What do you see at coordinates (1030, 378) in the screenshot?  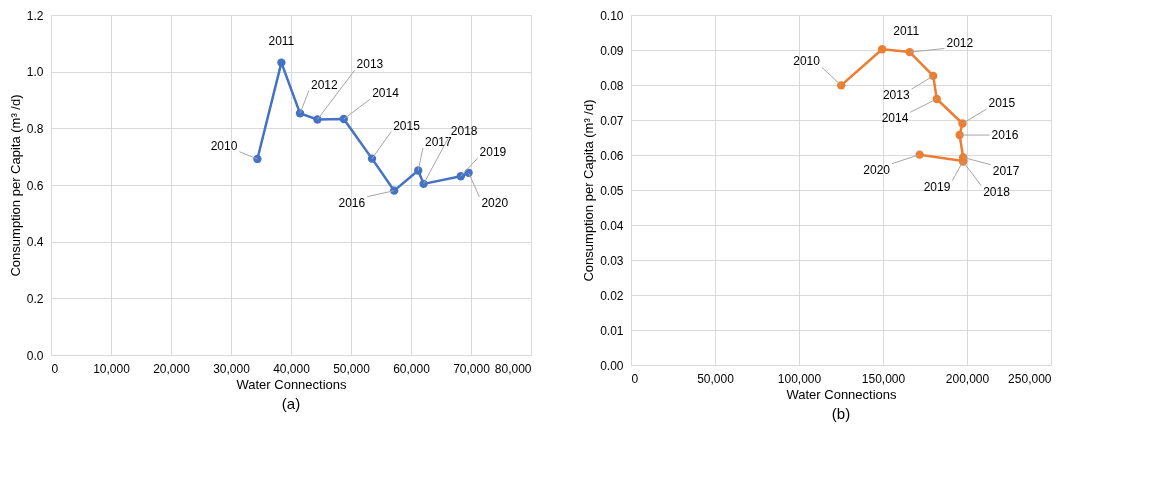 I see `x-tick-label: 250,000` at bounding box center [1030, 378].